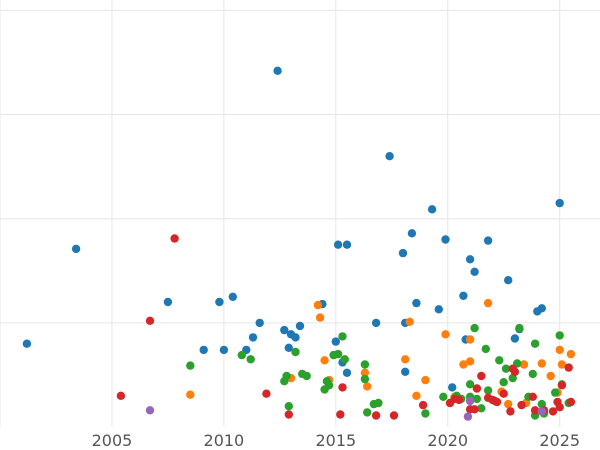  I want to click on x-tick-labels: 2005 2010 2015 2020 2025, so click(336, 440).